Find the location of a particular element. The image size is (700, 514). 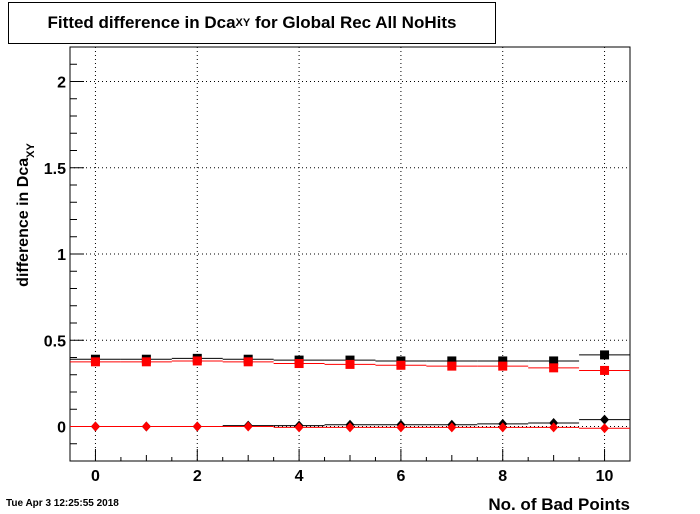

x-tick-label: 6 is located at coordinates (400, 476).